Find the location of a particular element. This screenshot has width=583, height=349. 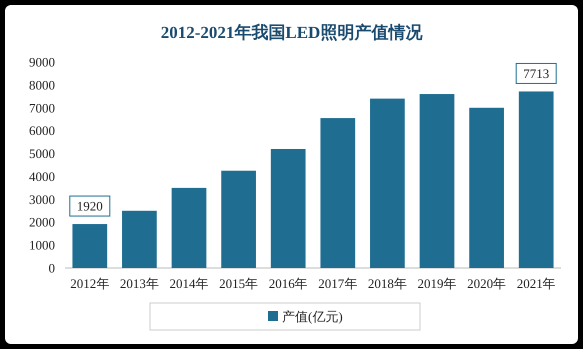

y-tick-label: 8000 is located at coordinates (42, 84).